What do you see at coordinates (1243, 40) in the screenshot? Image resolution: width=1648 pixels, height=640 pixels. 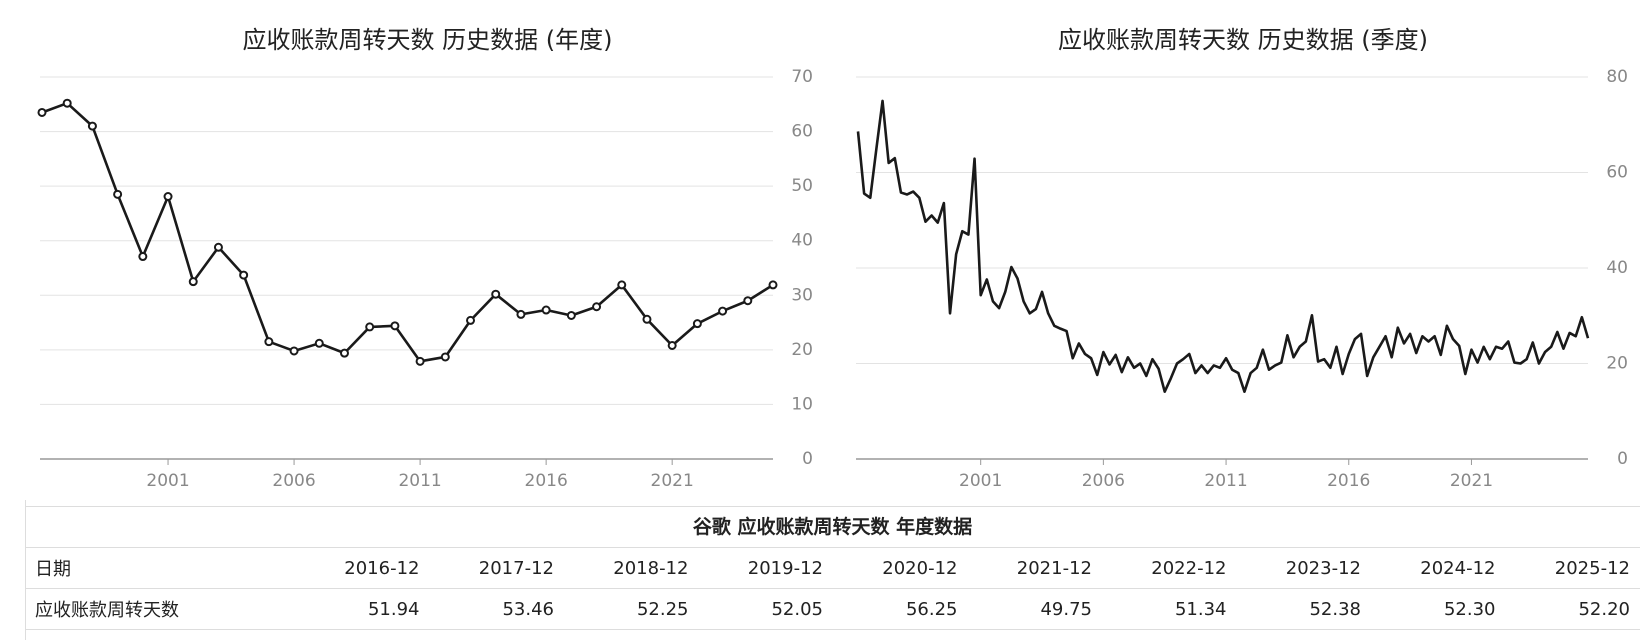 I see `chart-title: 应收账款周转天数 历史数据 (季度)` at bounding box center [1243, 40].